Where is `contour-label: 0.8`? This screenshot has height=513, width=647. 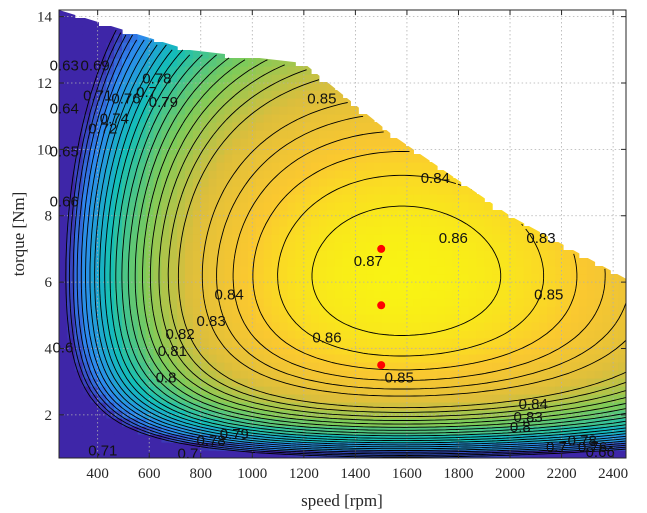 contour-label: 0.8 is located at coordinates (166, 377).